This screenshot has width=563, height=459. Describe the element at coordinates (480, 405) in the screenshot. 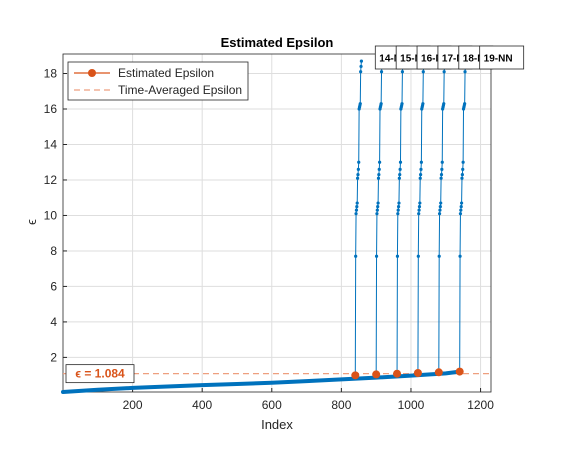

I see `x-tick-label: 1200` at that location.